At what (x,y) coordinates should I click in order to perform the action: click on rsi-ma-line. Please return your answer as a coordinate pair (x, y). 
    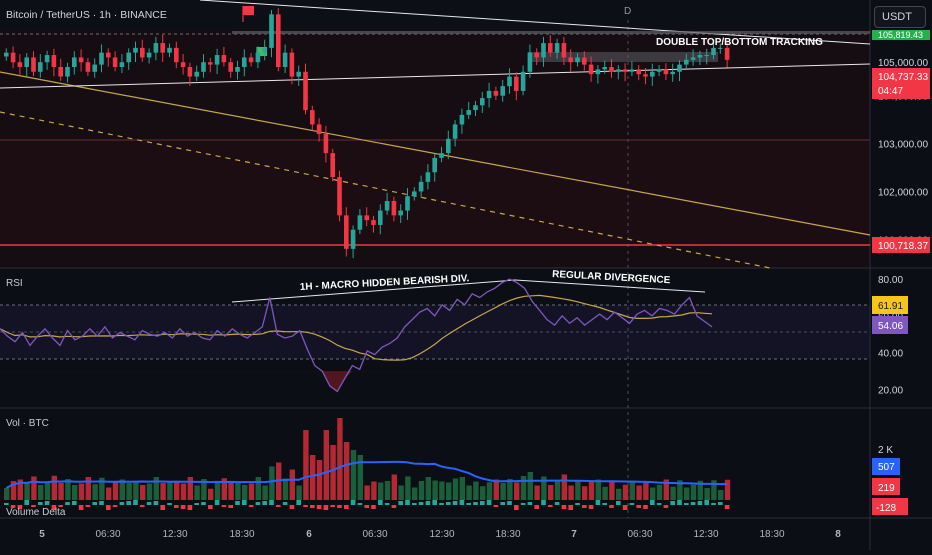
    Looking at the image, I should click on (356, 327).